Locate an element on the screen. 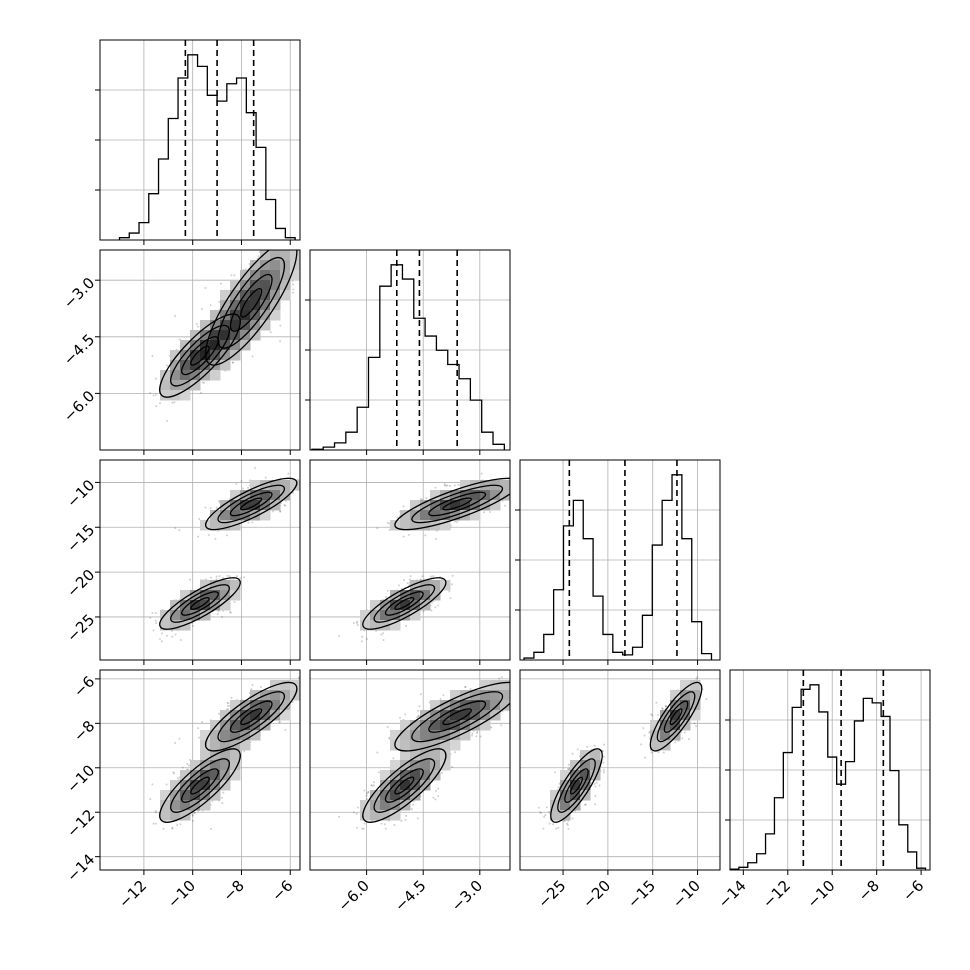  y-tick-label: −20 is located at coordinates (80, 583).